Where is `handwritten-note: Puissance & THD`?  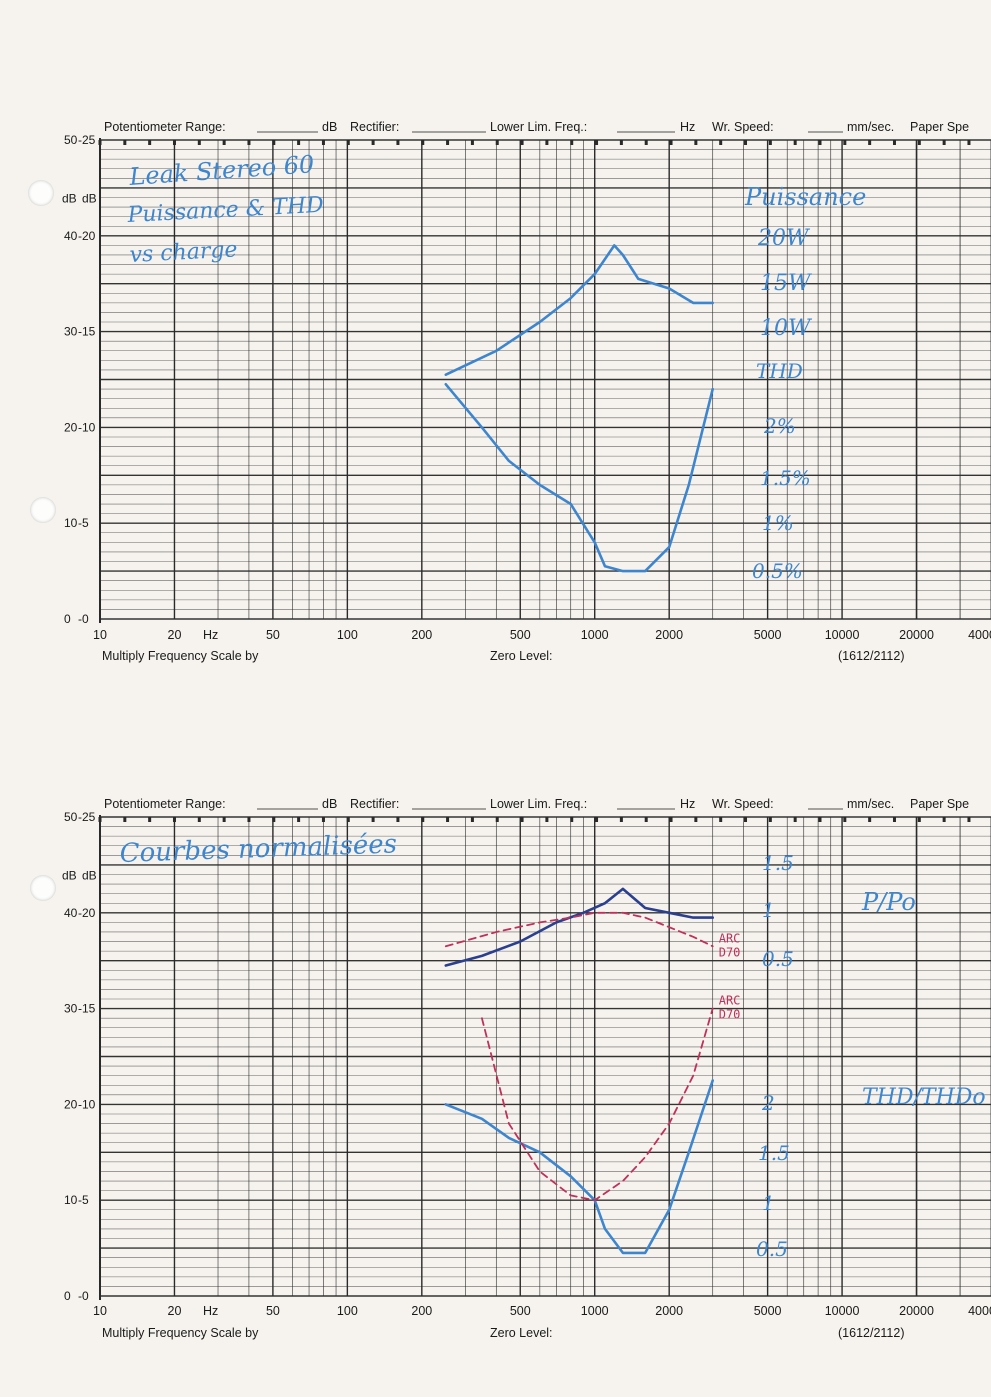
handwritten-note: Puissance & THD is located at coordinates (225, 210).